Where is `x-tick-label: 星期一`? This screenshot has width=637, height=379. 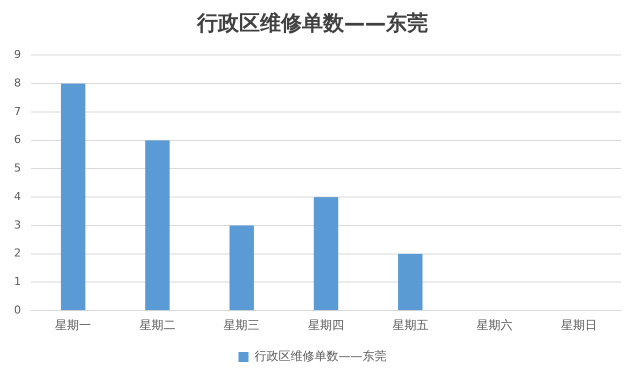
x-tick-label: 星期一 is located at coordinates (73, 325).